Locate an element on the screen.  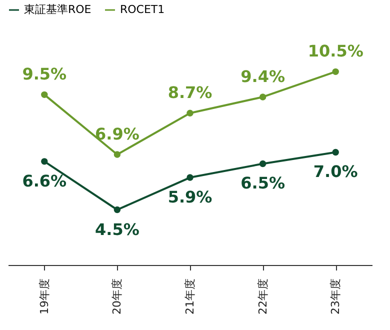
x-tick-label: 19年度 is located at coordinates (44, 296).